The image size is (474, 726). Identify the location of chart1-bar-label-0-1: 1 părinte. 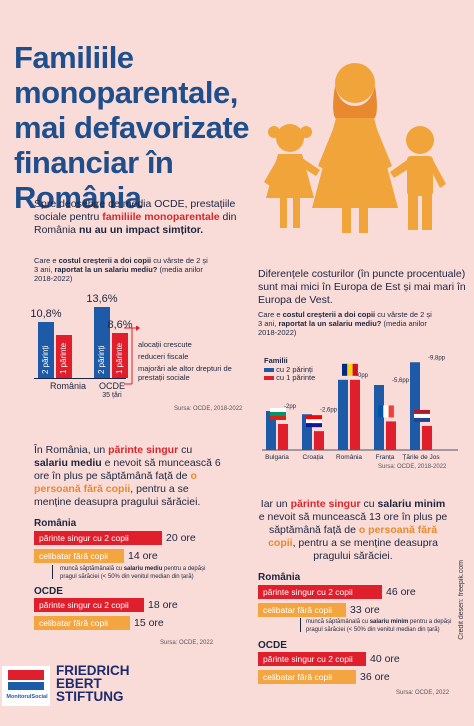
(63, 358).